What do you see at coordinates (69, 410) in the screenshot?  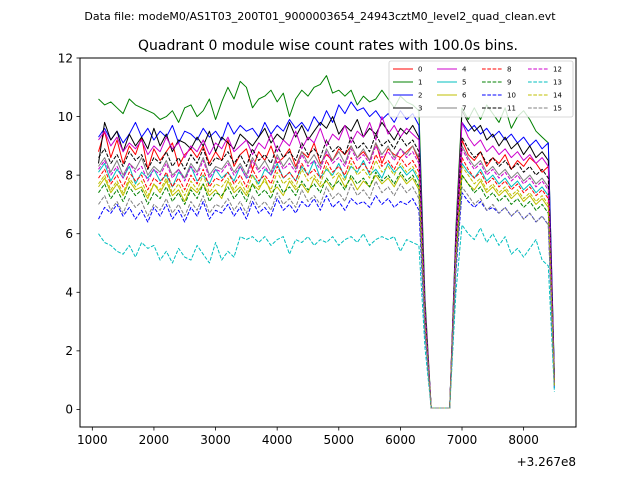 I see `y-tick-label: 0` at bounding box center [69, 410].